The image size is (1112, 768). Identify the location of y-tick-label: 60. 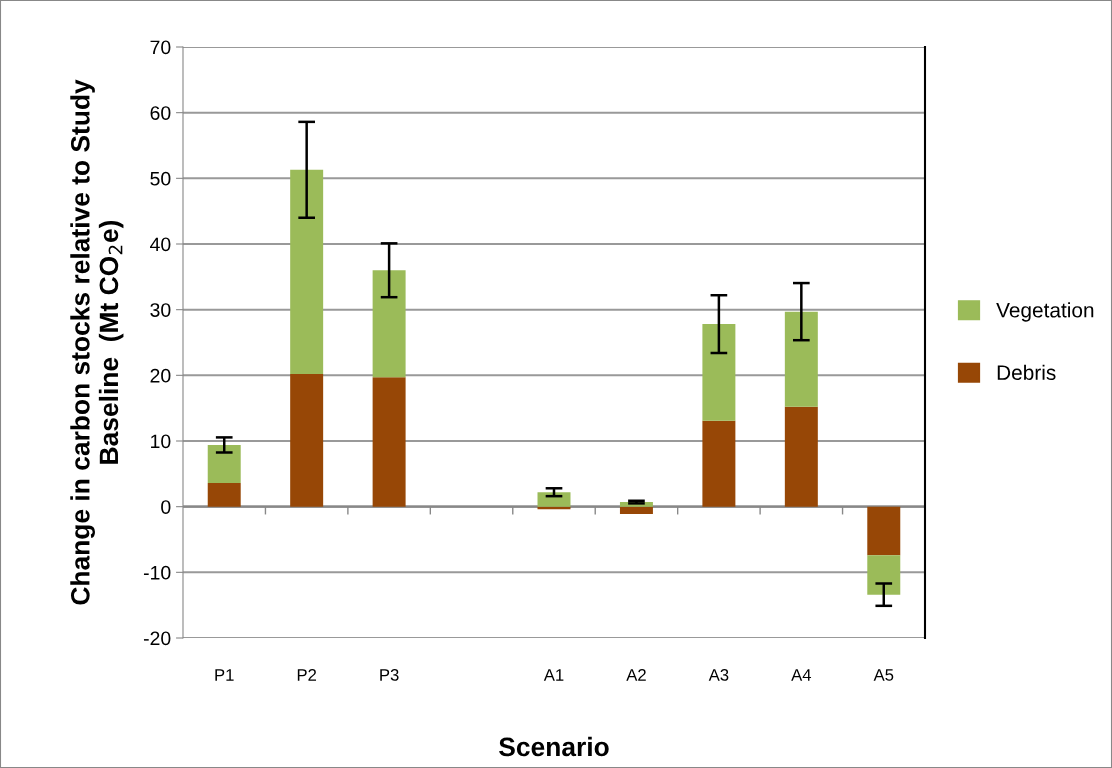
(160, 113).